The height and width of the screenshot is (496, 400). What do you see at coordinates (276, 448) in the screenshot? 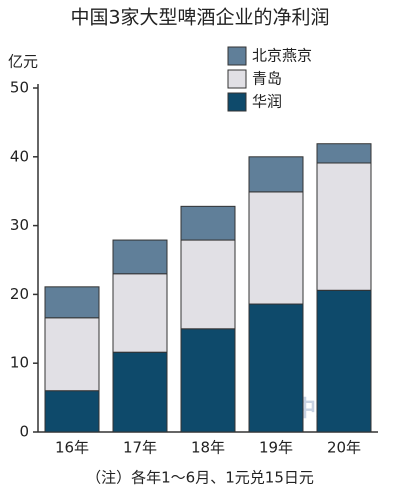
I see `x-tick-label: 19年` at bounding box center [276, 448].